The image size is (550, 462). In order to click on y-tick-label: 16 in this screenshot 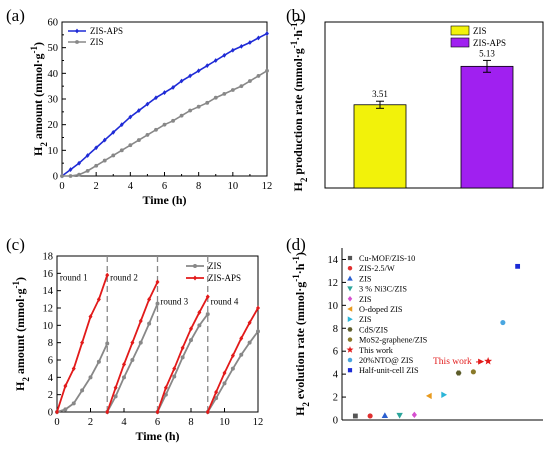, I will do `click(48, 274)`.